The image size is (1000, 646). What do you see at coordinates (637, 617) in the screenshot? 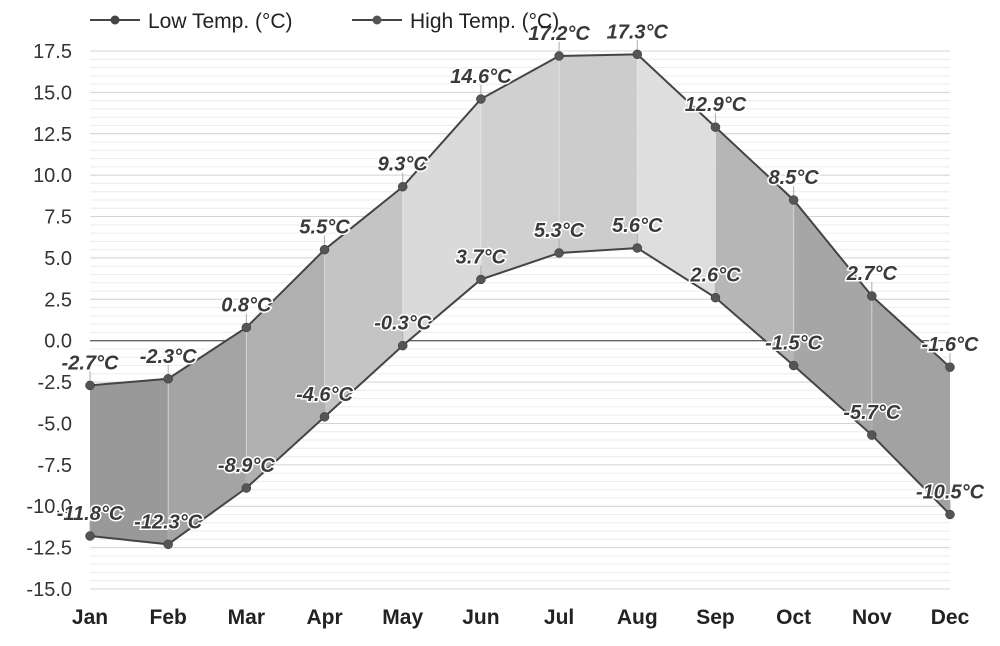
I see `x-tick-label: Aug` at bounding box center [637, 617].